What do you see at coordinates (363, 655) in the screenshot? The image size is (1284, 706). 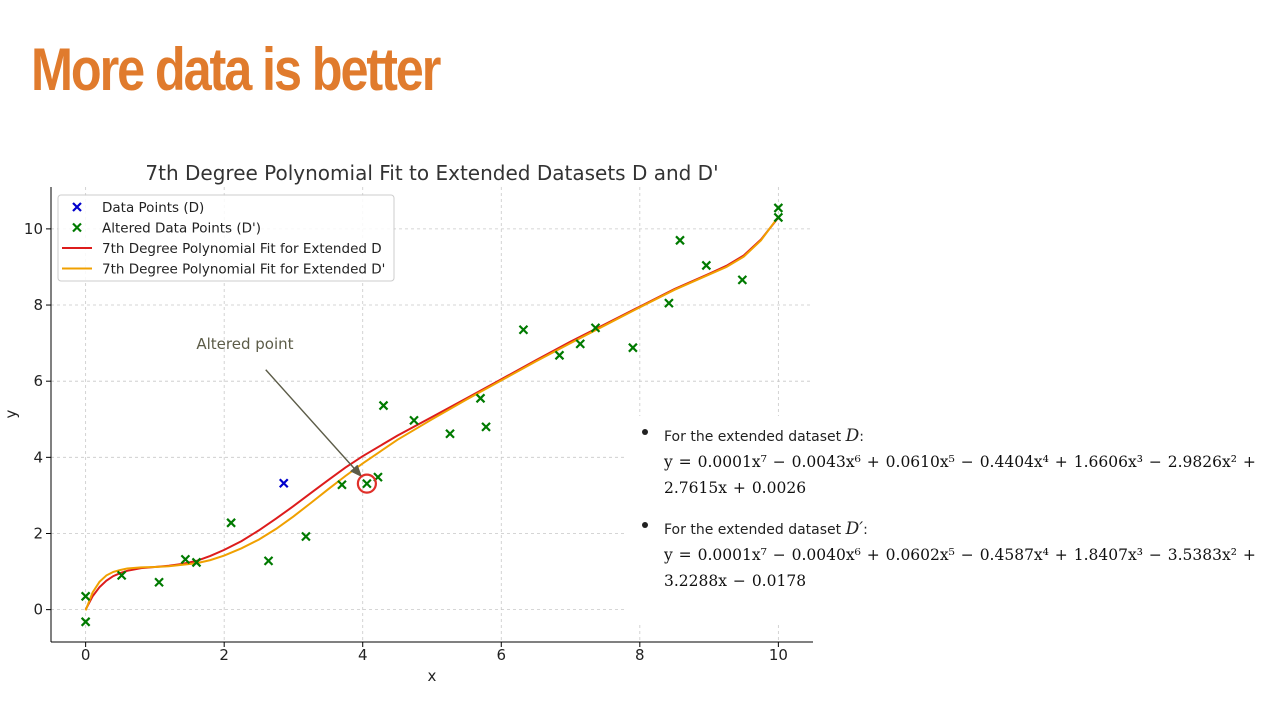 I see `x-tick-label: 4` at bounding box center [363, 655].